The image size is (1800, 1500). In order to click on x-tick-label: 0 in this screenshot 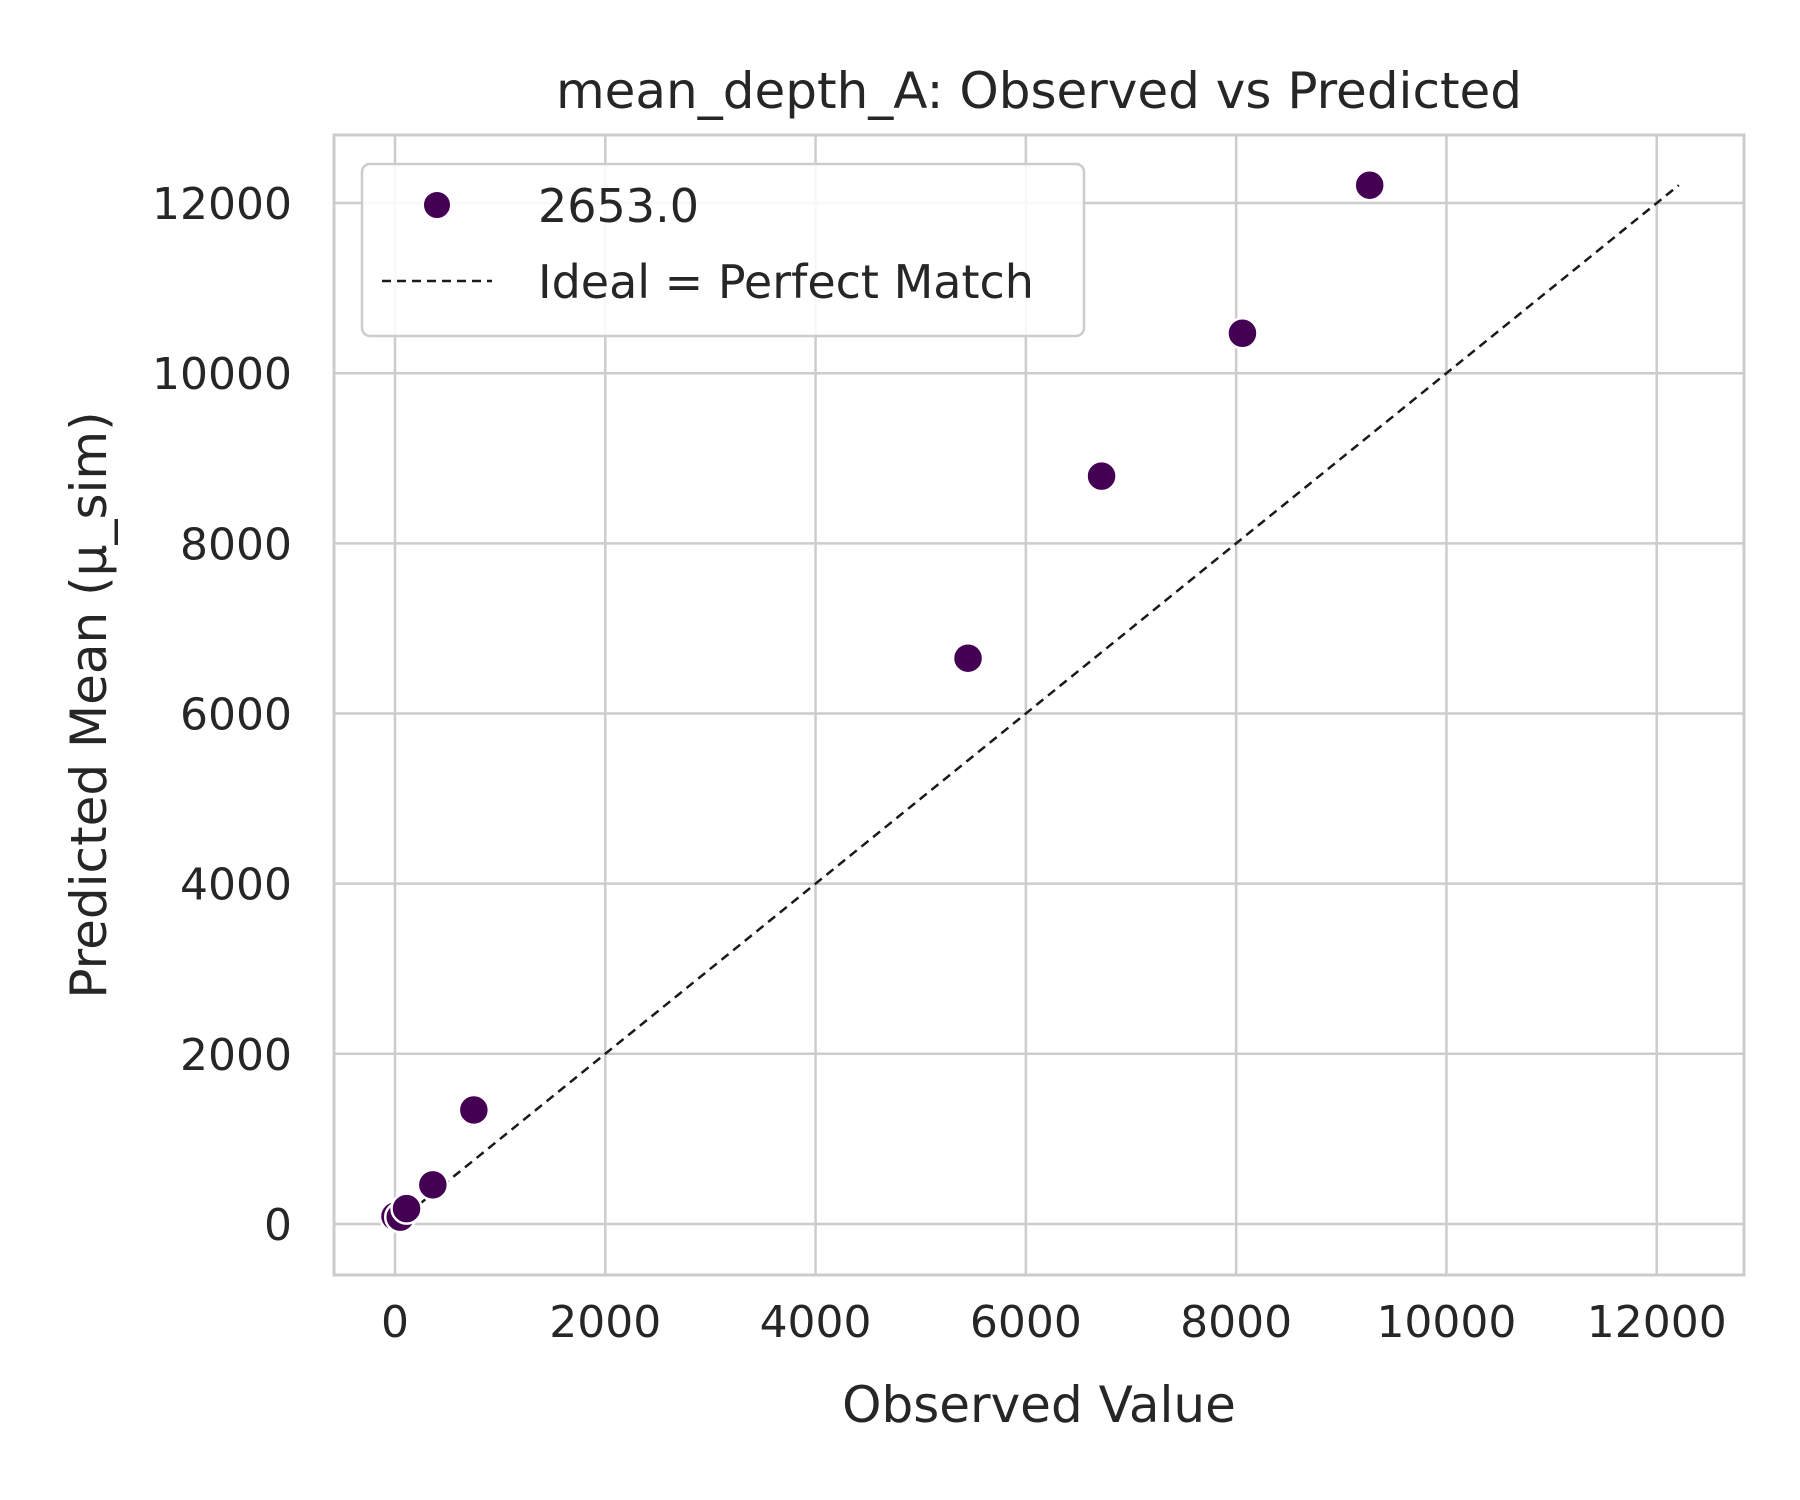, I will do `click(395, 1322)`.